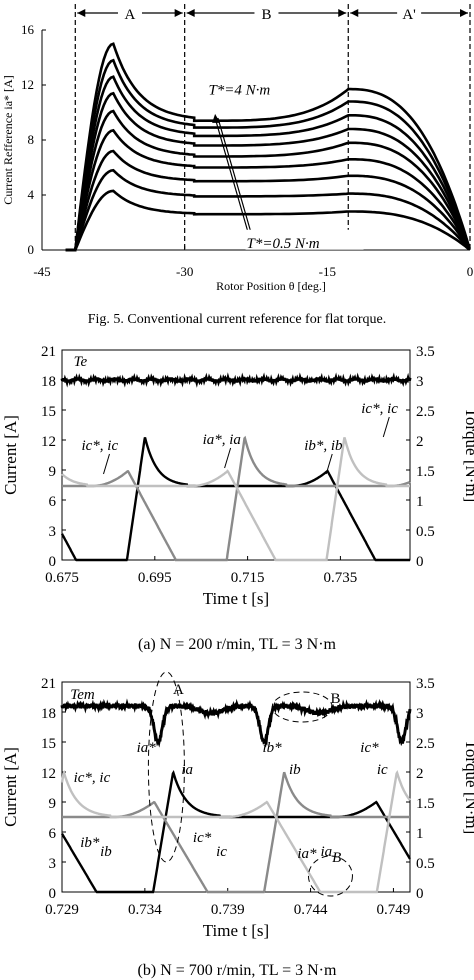 Image resolution: width=474 pixels, height=980 pixels. Describe the element at coordinates (425, 744) in the screenshot. I see `figb-y2-tick-label: 2.5` at that location.